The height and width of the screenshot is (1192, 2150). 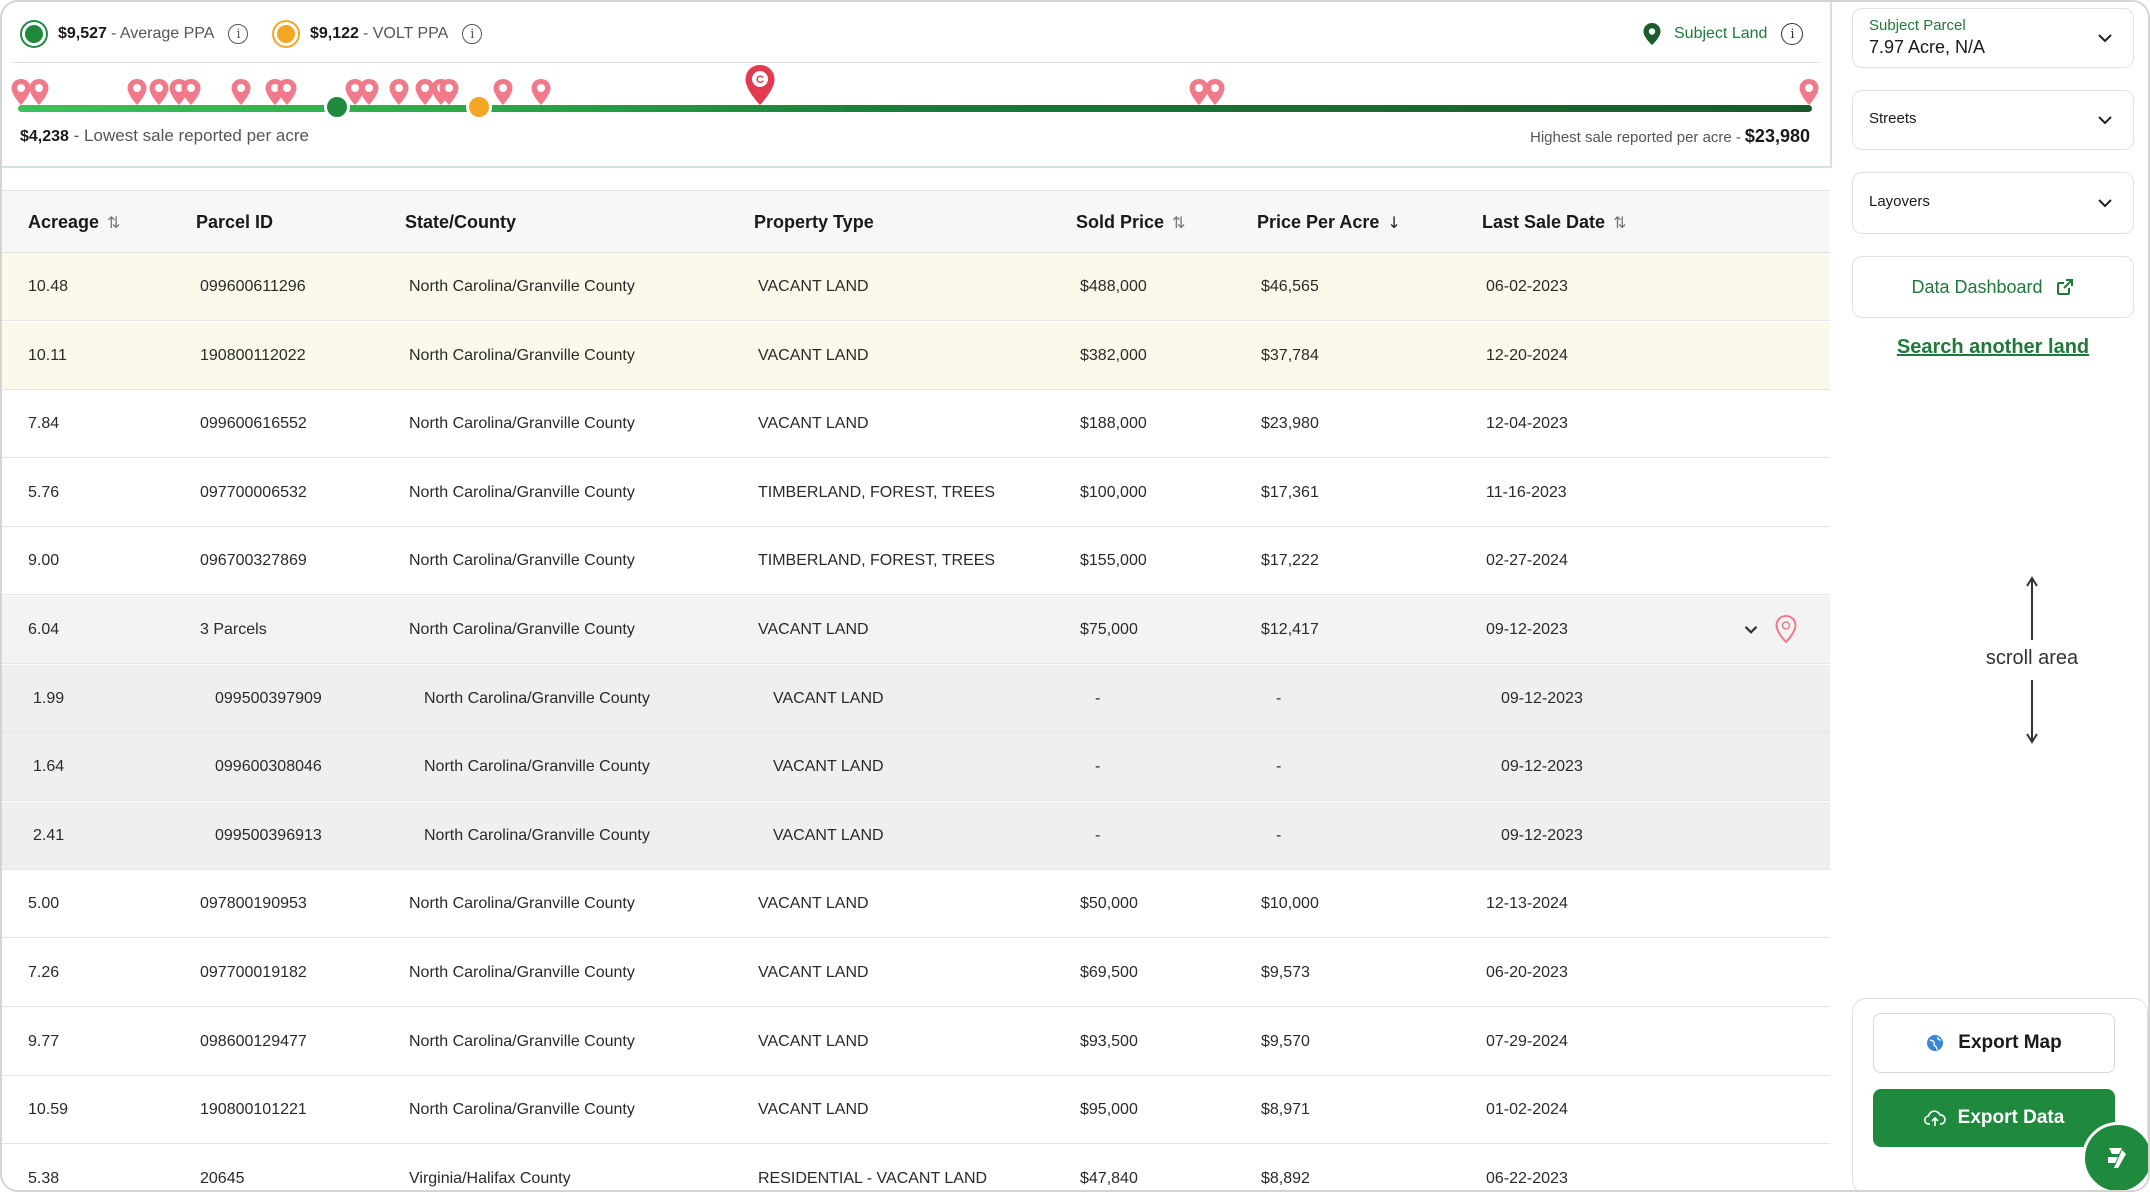 What do you see at coordinates (2032, 662) in the screenshot?
I see `scroll-area: scroll area` at bounding box center [2032, 662].